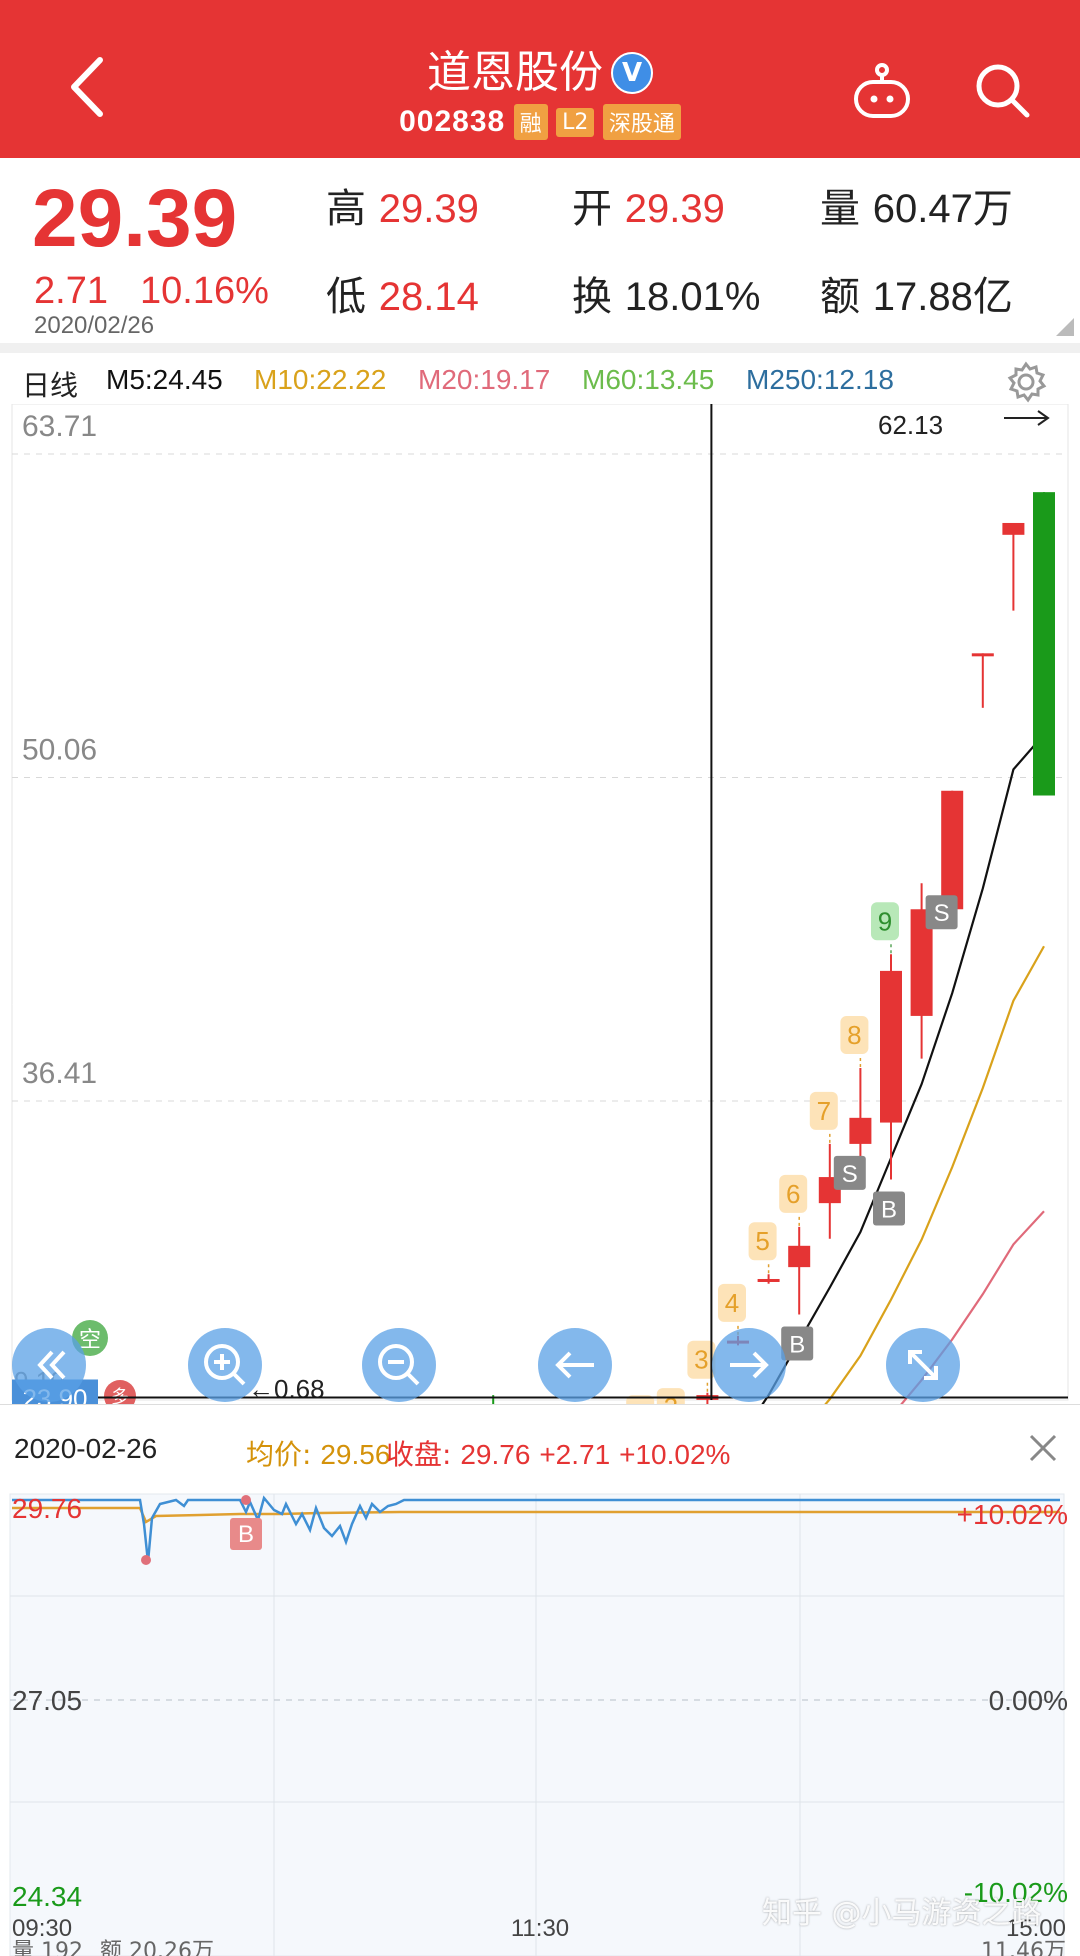  Describe the element at coordinates (820, 379) in the screenshot. I see `ma250-label: M250:12.18` at that location.